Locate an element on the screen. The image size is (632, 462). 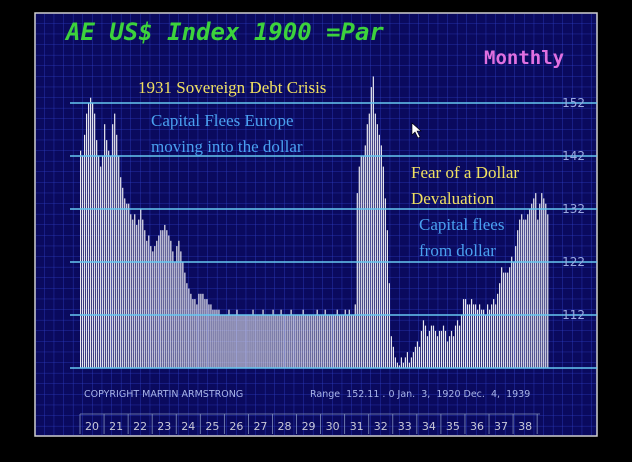
y-tick-label: 122 is located at coordinates (573, 262).